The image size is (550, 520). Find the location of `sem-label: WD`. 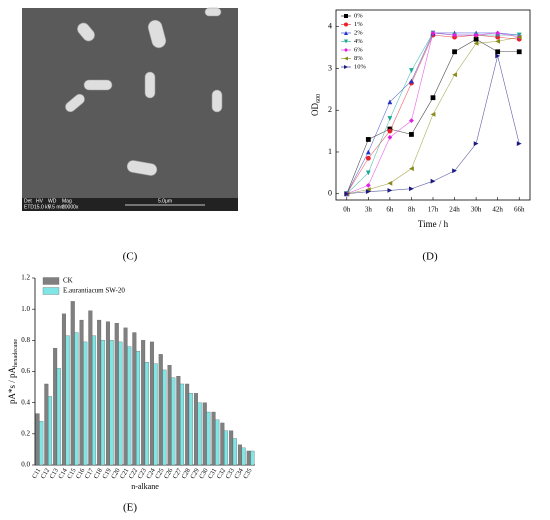

sem-label: WD is located at coordinates (52, 201).